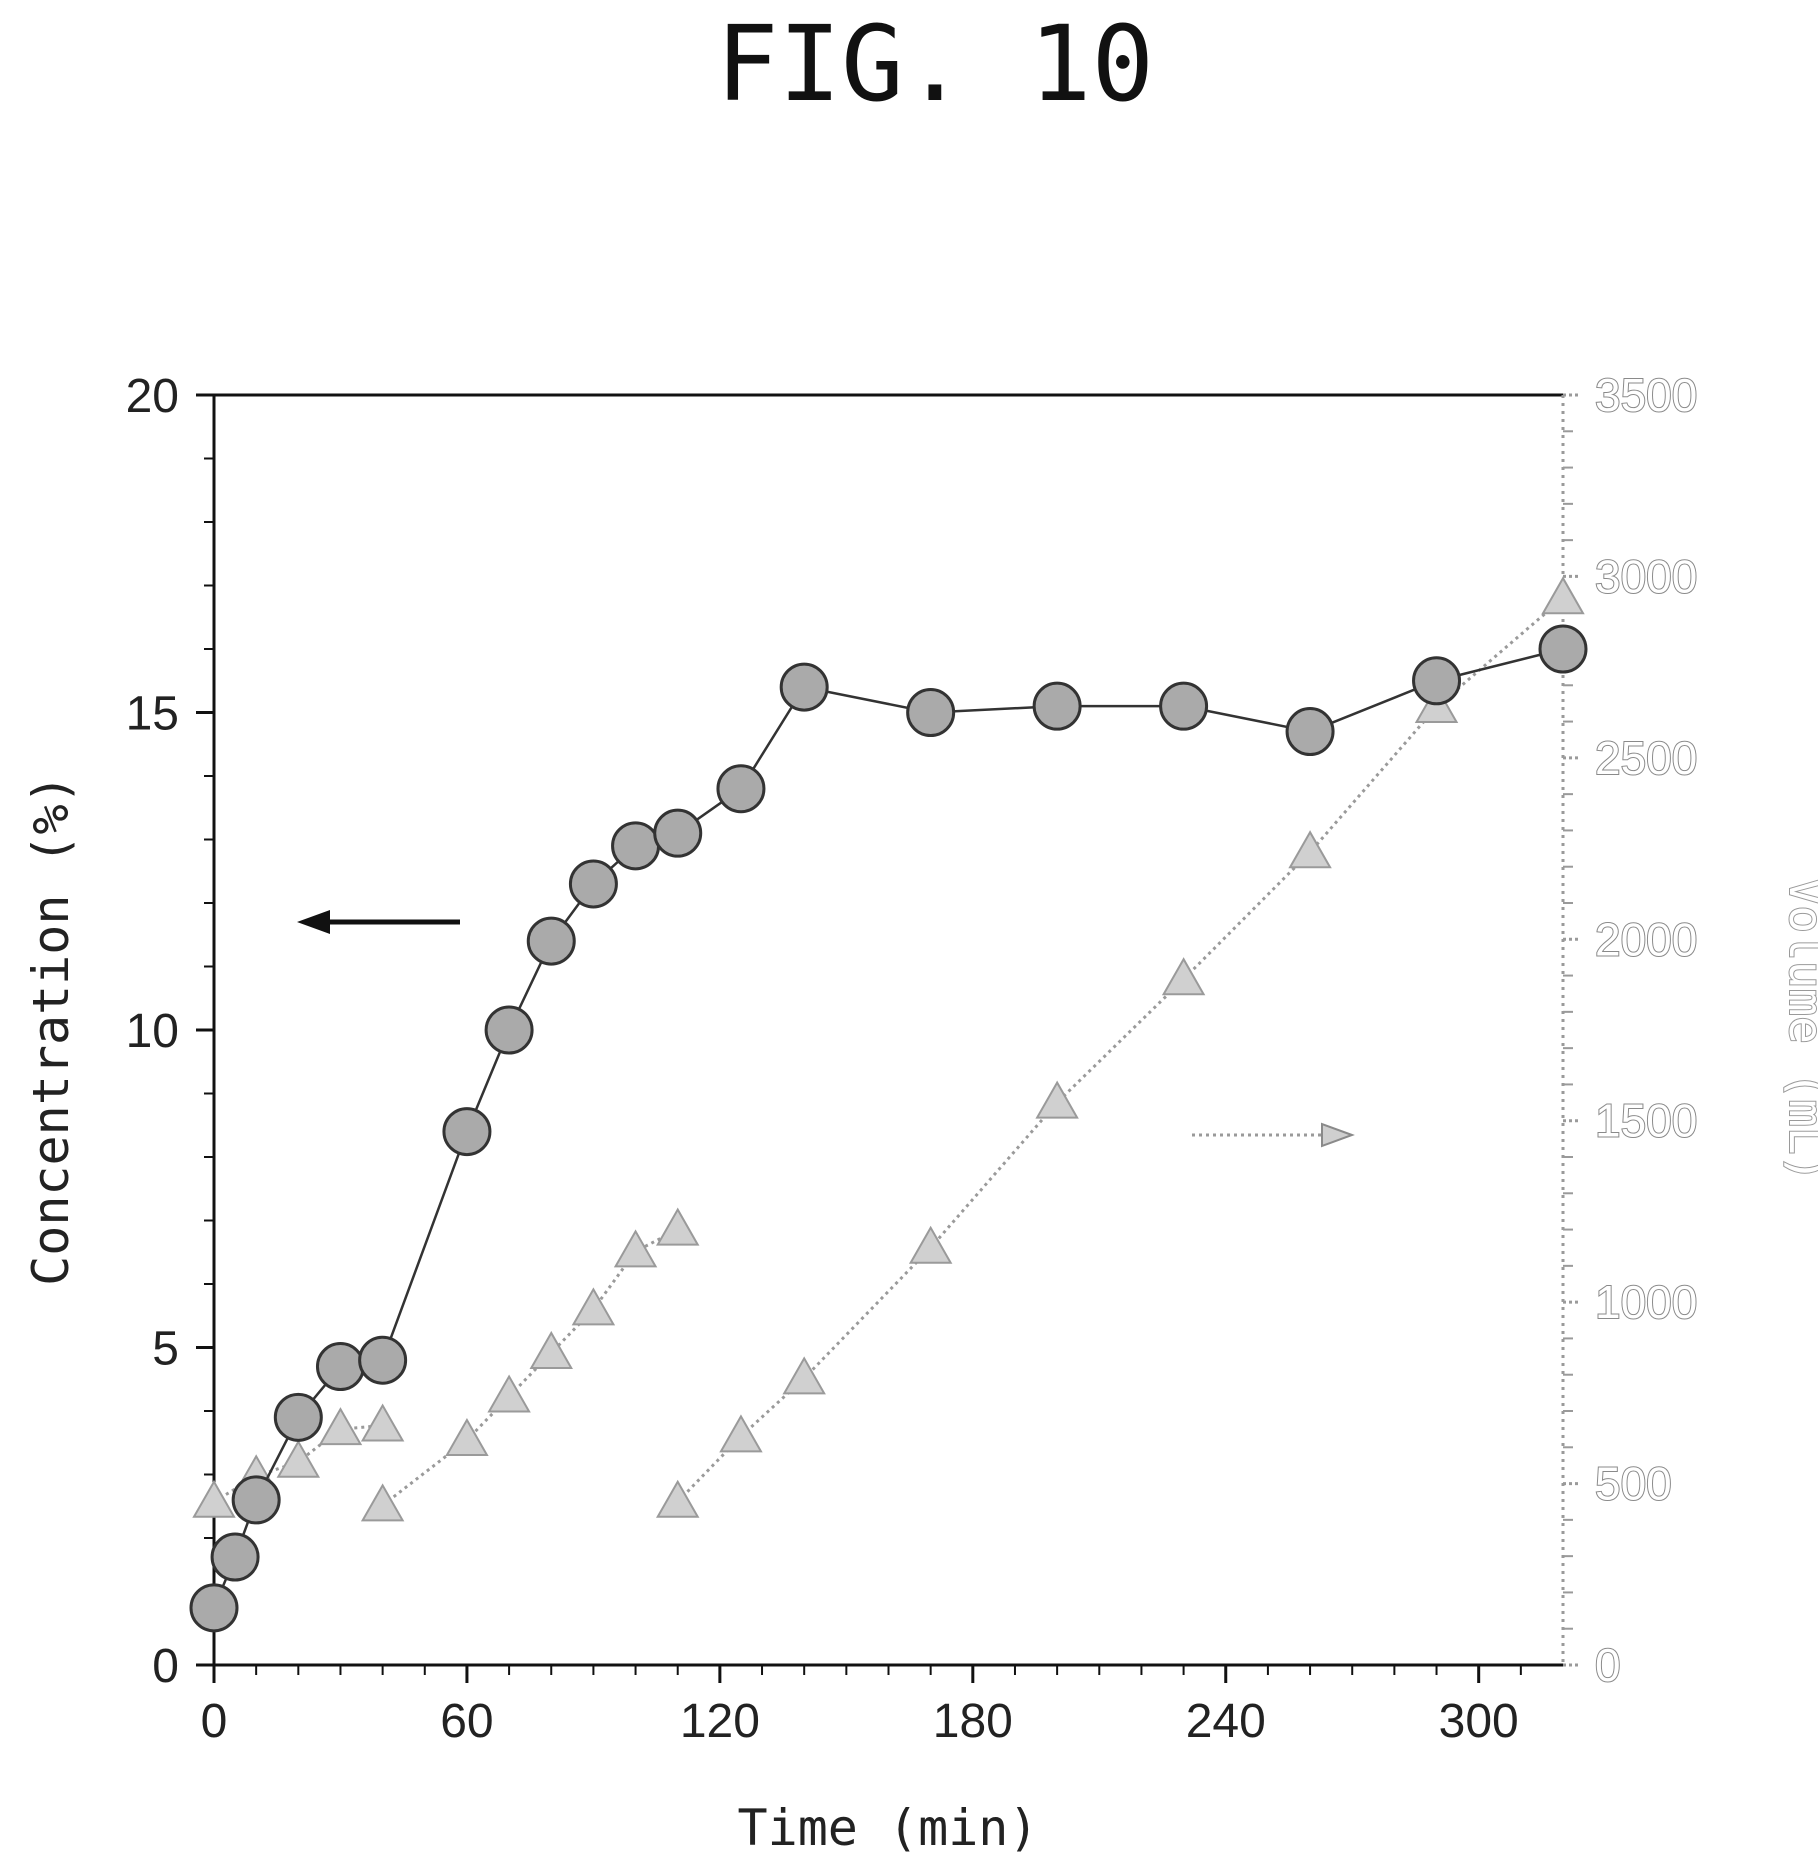  What do you see at coordinates (1646, 1121) in the screenshot?
I see `y-right-tick-label: 1500` at bounding box center [1646, 1121].